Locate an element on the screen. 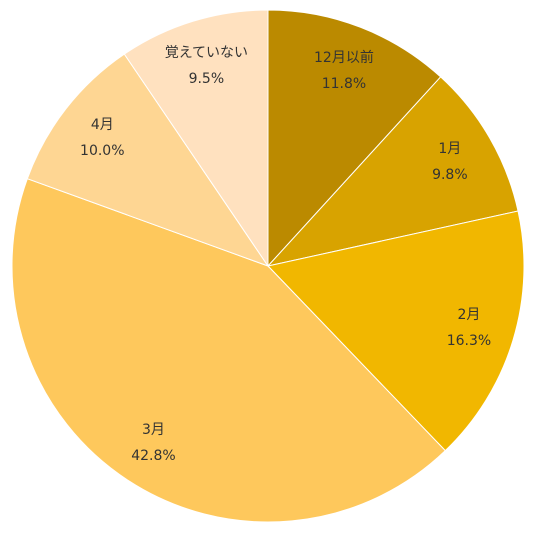  slice-value-label: 11.8% is located at coordinates (344, 84).